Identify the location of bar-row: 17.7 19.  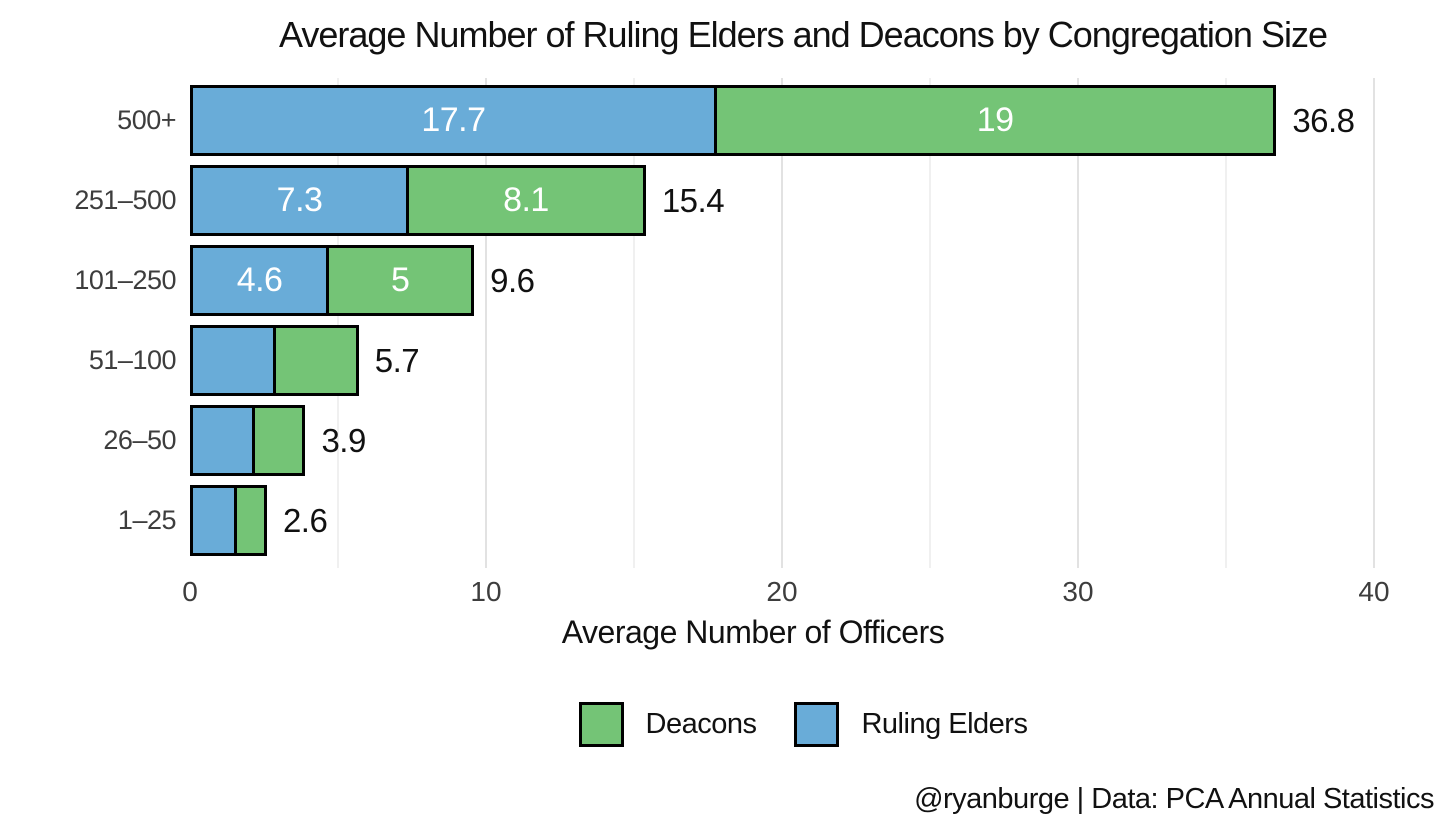
(733, 120).